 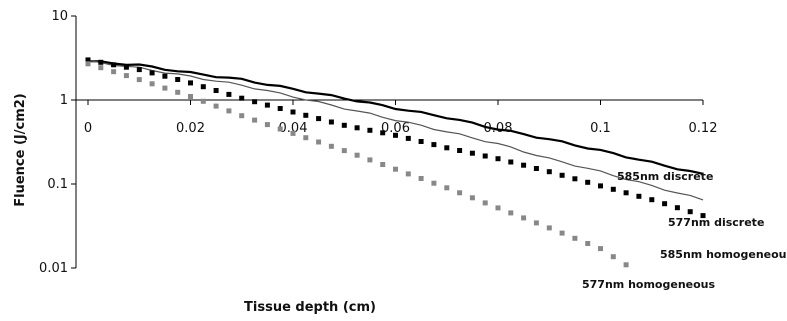 I want to click on series-label: 577nm homogeneous, so click(x=649, y=284).